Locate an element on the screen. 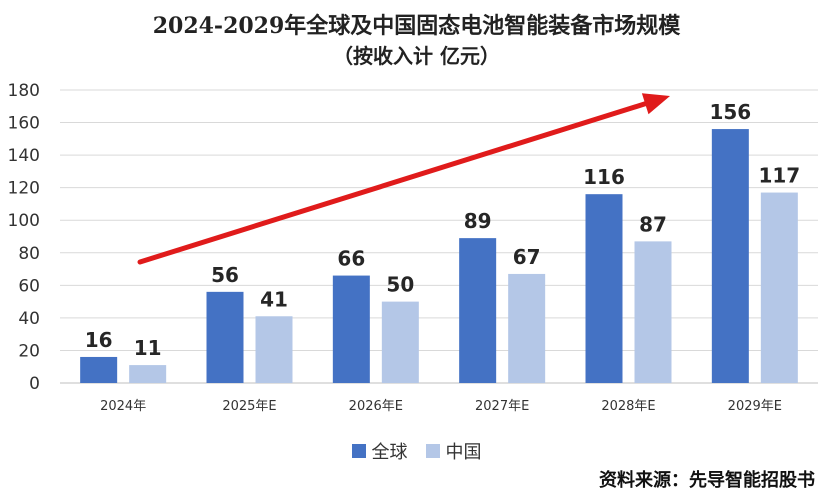 This screenshot has width=833, height=500. y-tick-label-160: 160 is located at coordinates (24, 124).